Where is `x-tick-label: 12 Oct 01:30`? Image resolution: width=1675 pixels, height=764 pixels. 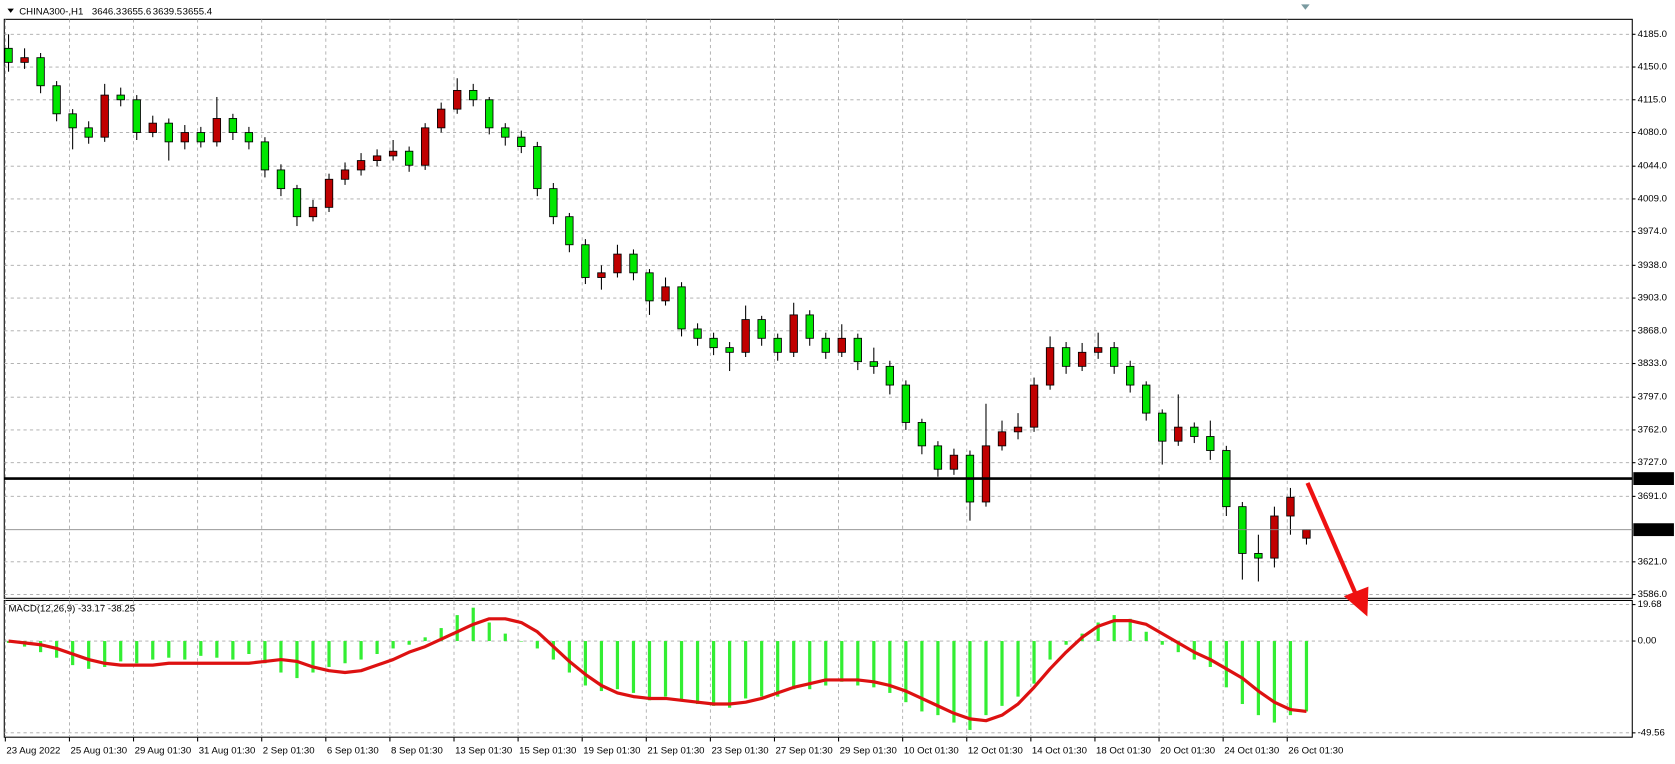 x-tick-label: 12 Oct 01:30 is located at coordinates (995, 751).